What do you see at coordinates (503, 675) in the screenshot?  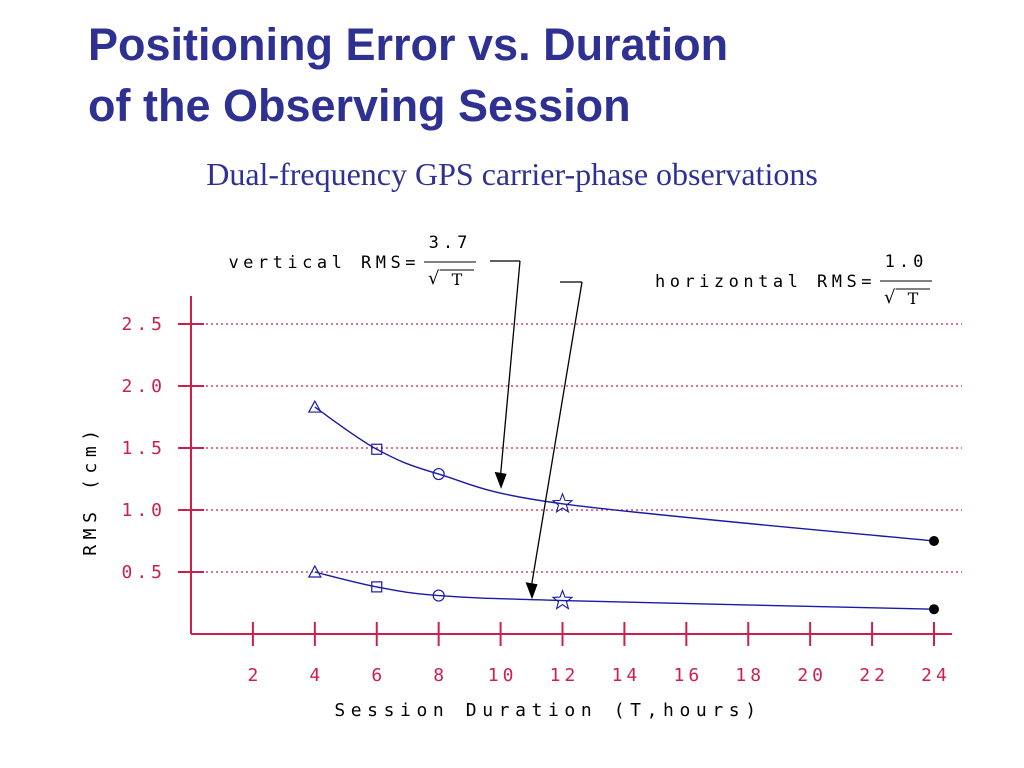 I see `x-tick-label: 10` at bounding box center [503, 675].